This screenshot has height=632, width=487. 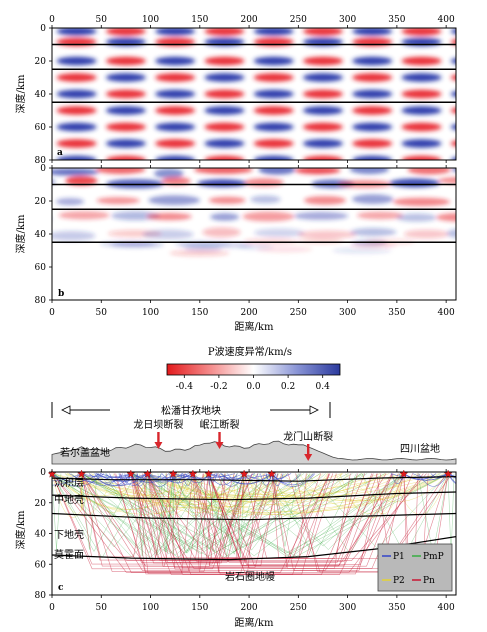 What do you see at coordinates (150, 20) in the screenshot?
I see `panel-a-xtick-label: 100` at bounding box center [150, 20].